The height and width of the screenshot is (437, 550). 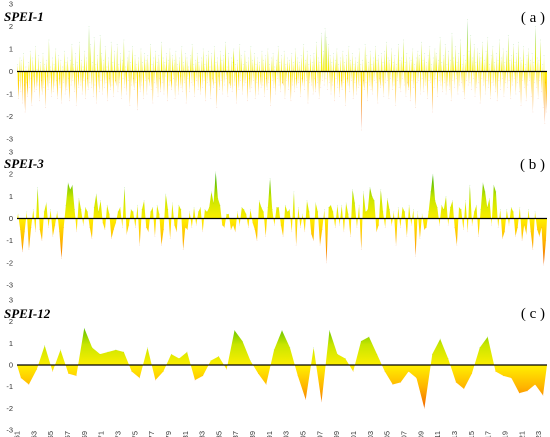 What do you see at coordinates (353, 434) in the screenshot?
I see `x-tick-label: 2001` at bounding box center [353, 434].